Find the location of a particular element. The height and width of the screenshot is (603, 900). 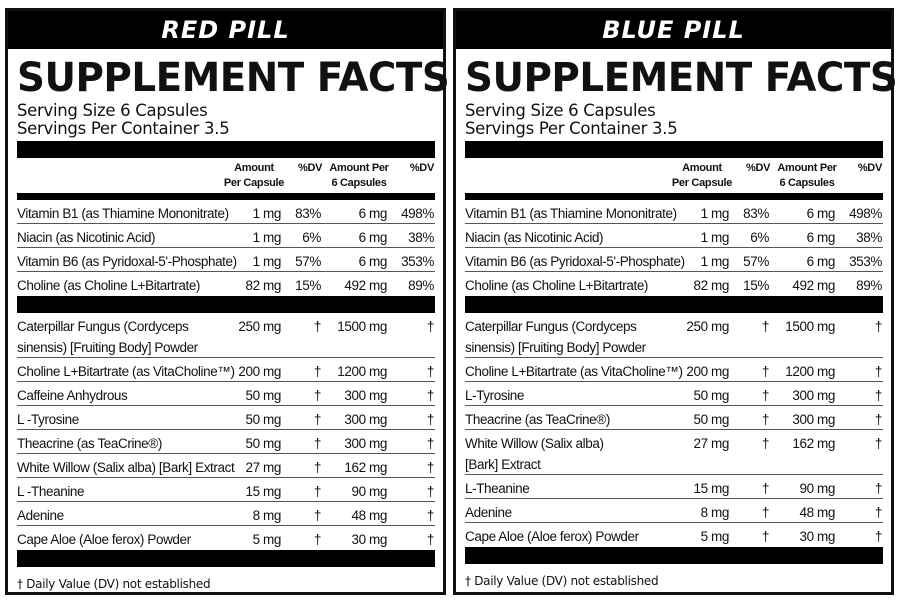

amount-per-serving: 90 mg is located at coordinates (817, 488).